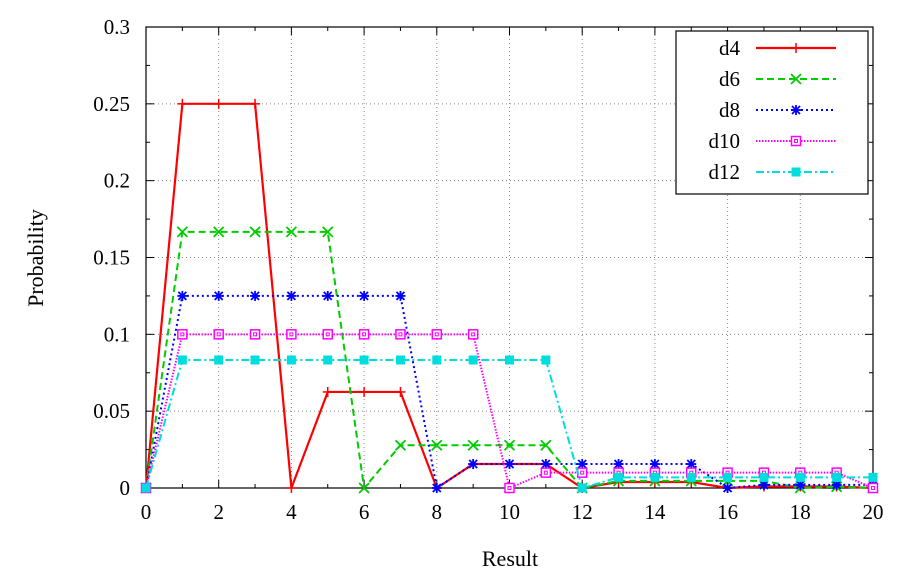  What do you see at coordinates (727, 512) in the screenshot?
I see `x-tick-label: 16` at bounding box center [727, 512].